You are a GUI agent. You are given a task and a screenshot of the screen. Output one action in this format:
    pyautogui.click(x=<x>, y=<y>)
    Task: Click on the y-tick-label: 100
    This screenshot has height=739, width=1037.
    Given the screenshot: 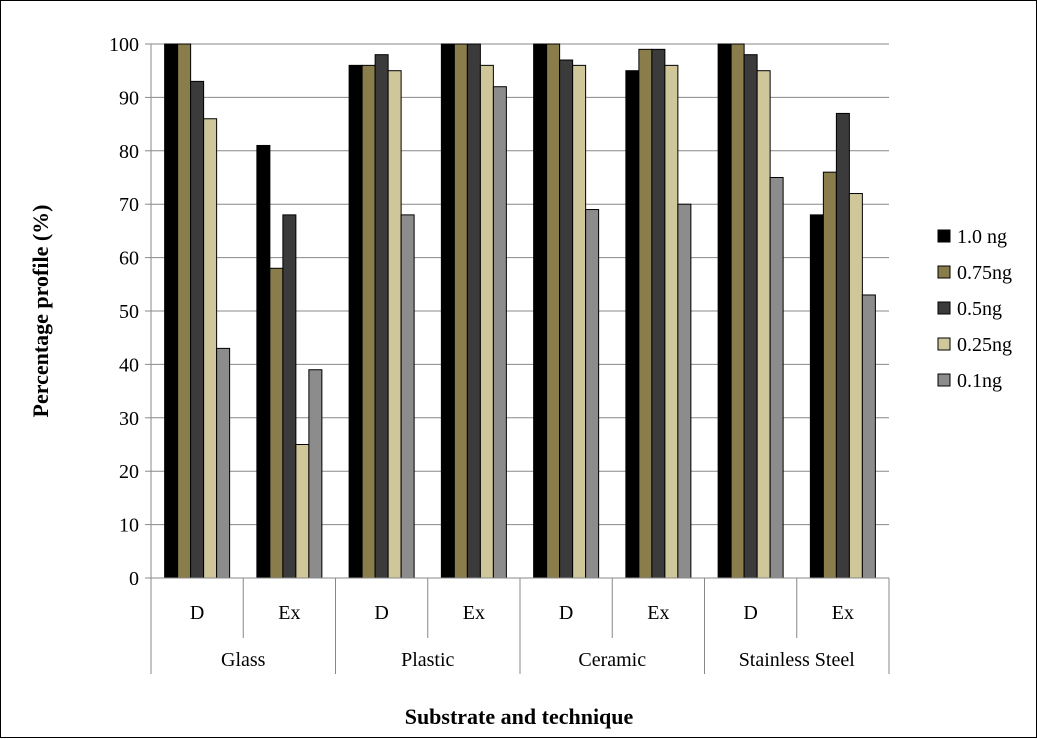 What is the action you would take?
    pyautogui.click(x=124, y=45)
    